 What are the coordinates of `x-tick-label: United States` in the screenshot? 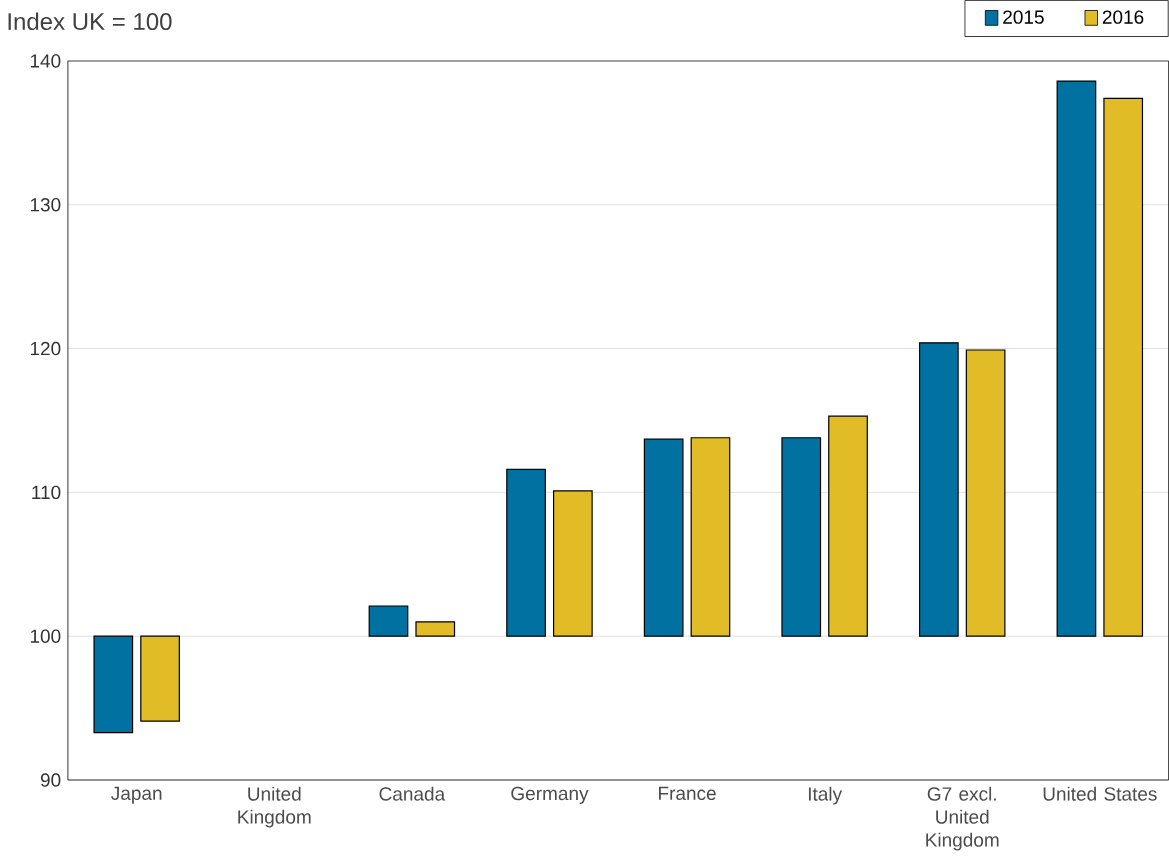 It's located at (1100, 793).